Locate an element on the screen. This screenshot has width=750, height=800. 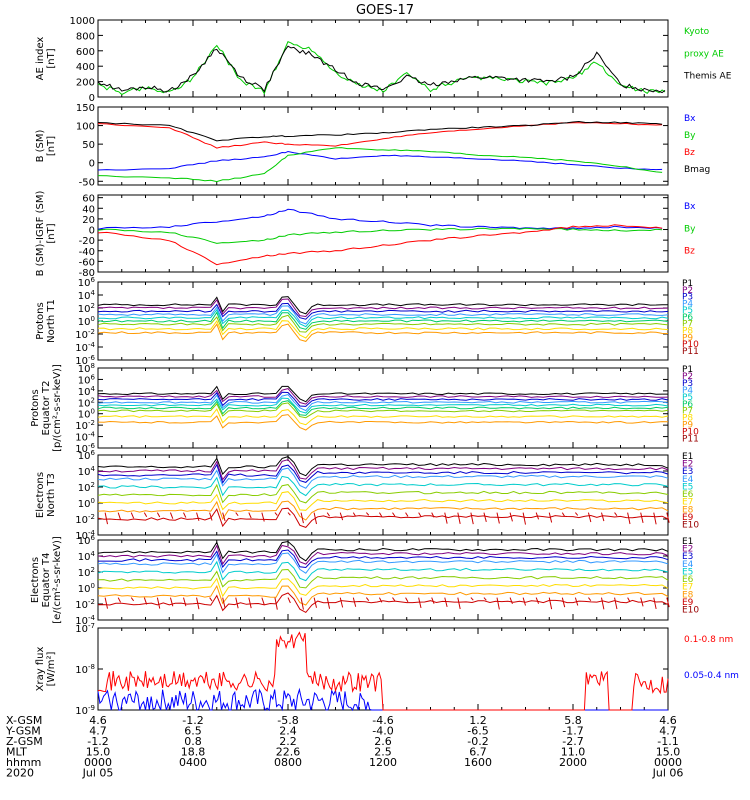
footer-row-label: Z-GSM is located at coordinates (24, 741).